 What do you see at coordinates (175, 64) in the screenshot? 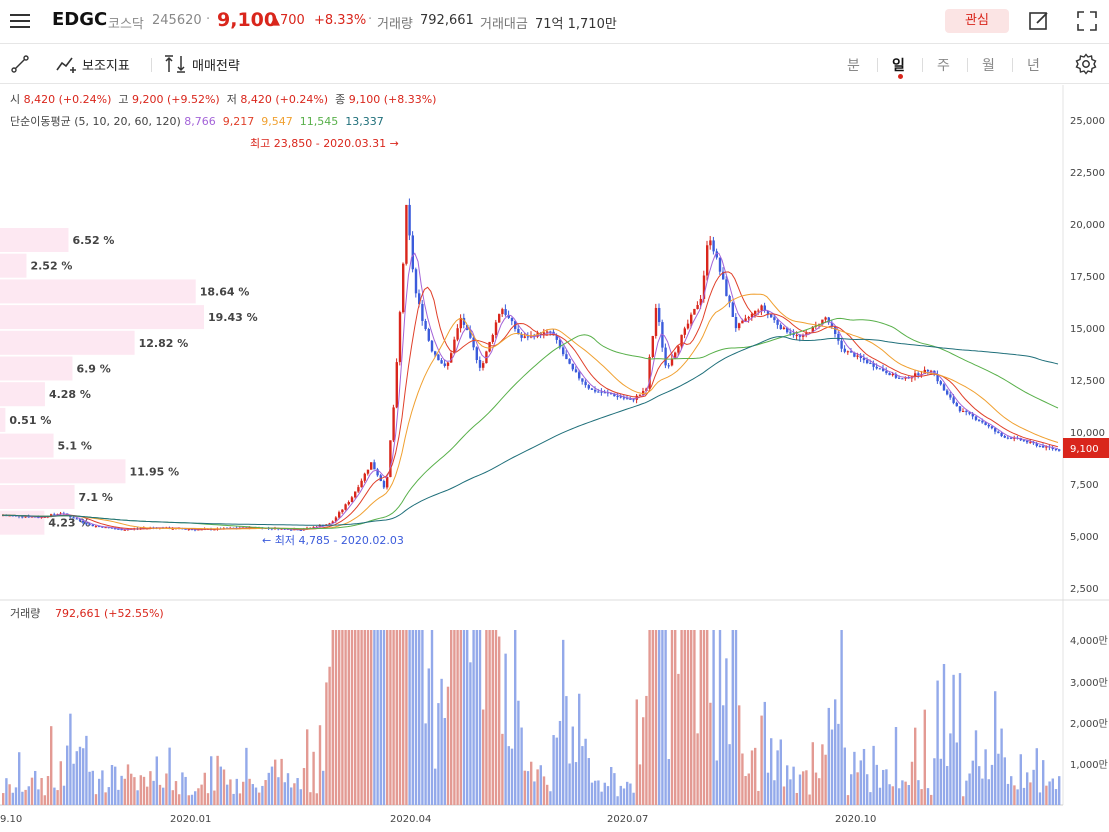
I see `strategy-icon` at bounding box center [175, 64].